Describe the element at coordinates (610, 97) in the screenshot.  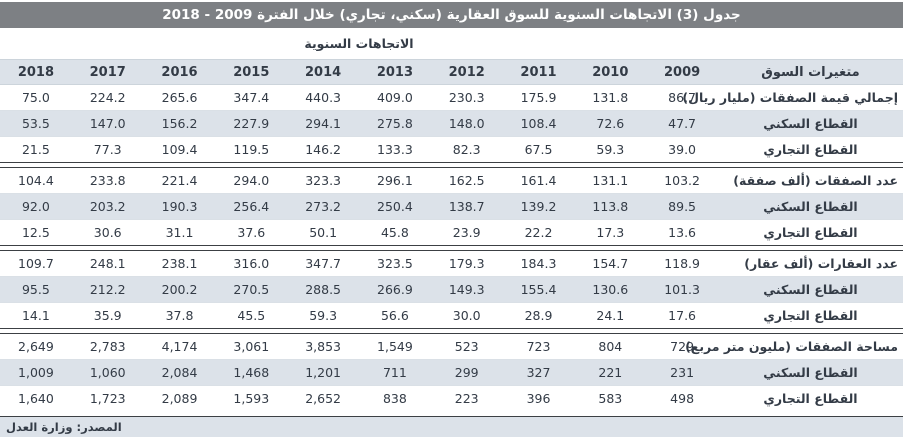
I see `value-cell: 131.8` at that location.